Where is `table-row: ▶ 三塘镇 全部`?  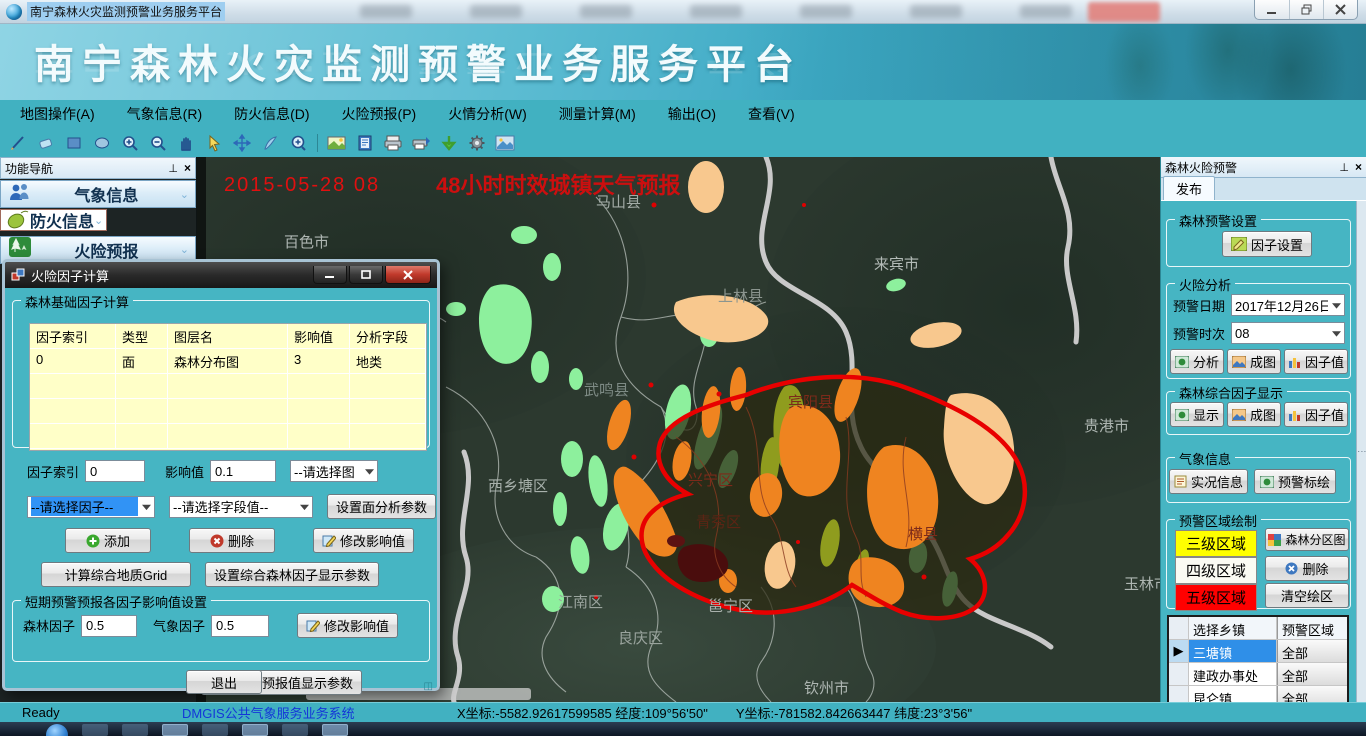
table-row: ▶ 三塘镇 全部 is located at coordinates (1258, 651).